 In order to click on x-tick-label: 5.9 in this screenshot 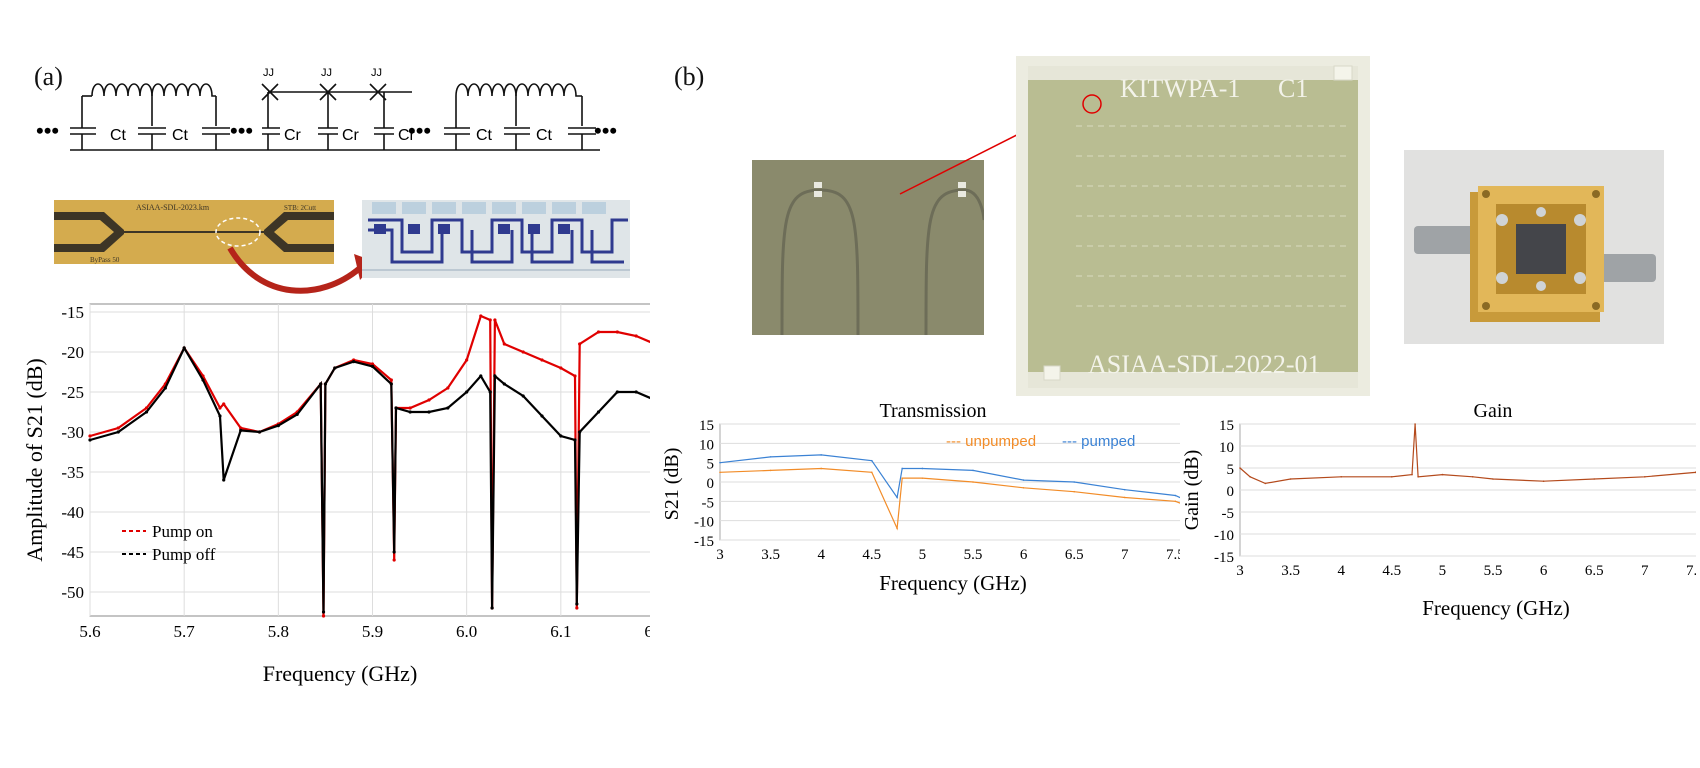, I will do `click(372, 631)`.